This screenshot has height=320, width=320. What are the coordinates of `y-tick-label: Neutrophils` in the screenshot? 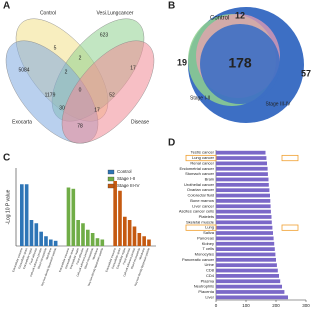 It's located at (204, 286).